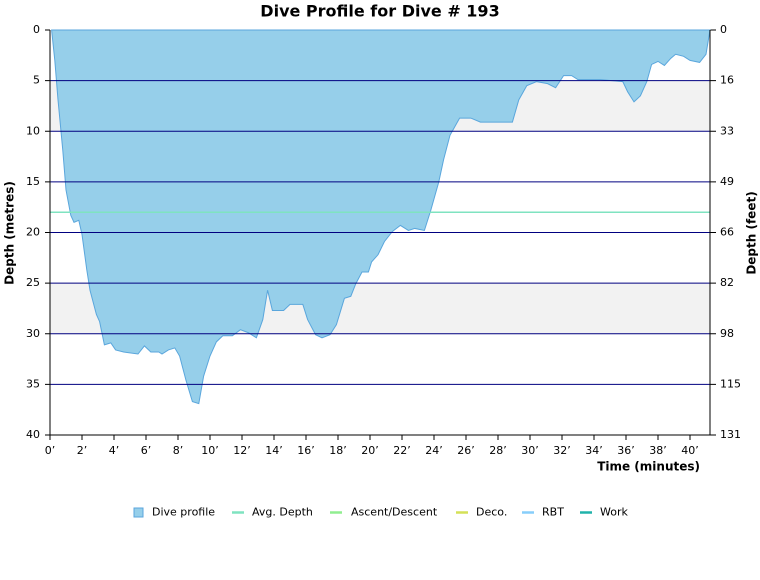 The width and height of the screenshot is (760, 580). What do you see at coordinates (402, 450) in the screenshot?
I see `x-tick-label: 22’` at bounding box center [402, 450].